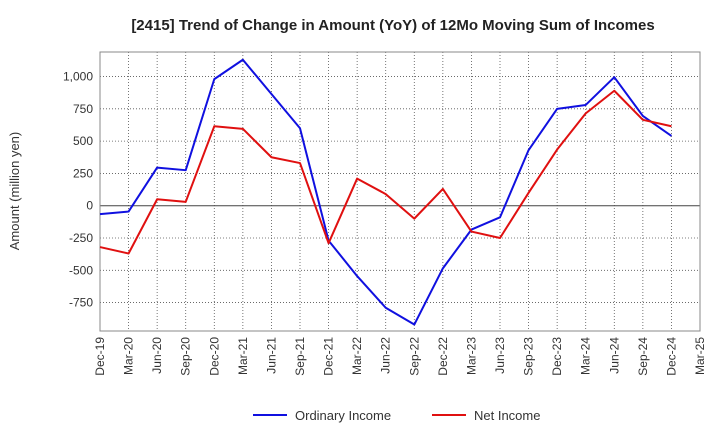  I want to click on y-axis-ticks: -750 -500 -250 0 250 500 750 1,000, so click(78, 190).